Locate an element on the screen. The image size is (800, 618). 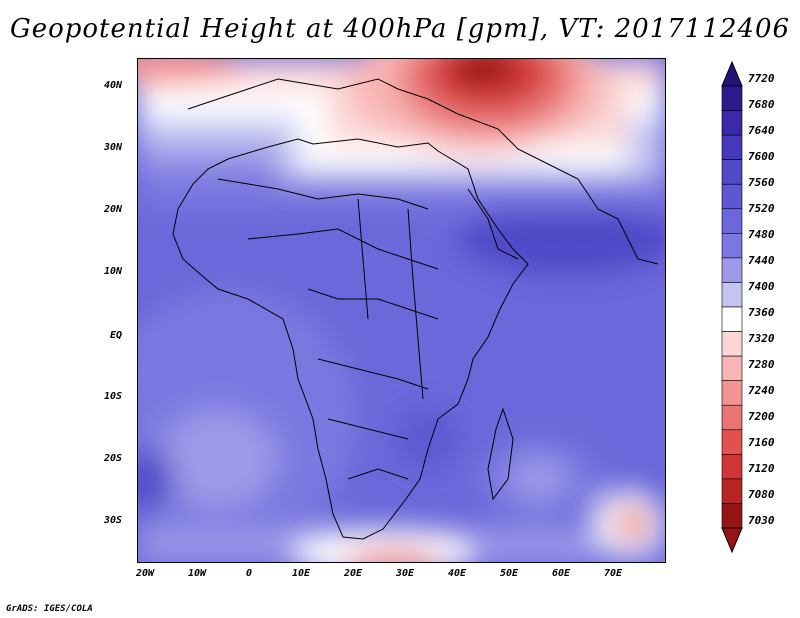
lat-tick-label: 40N is located at coordinates (113, 85).